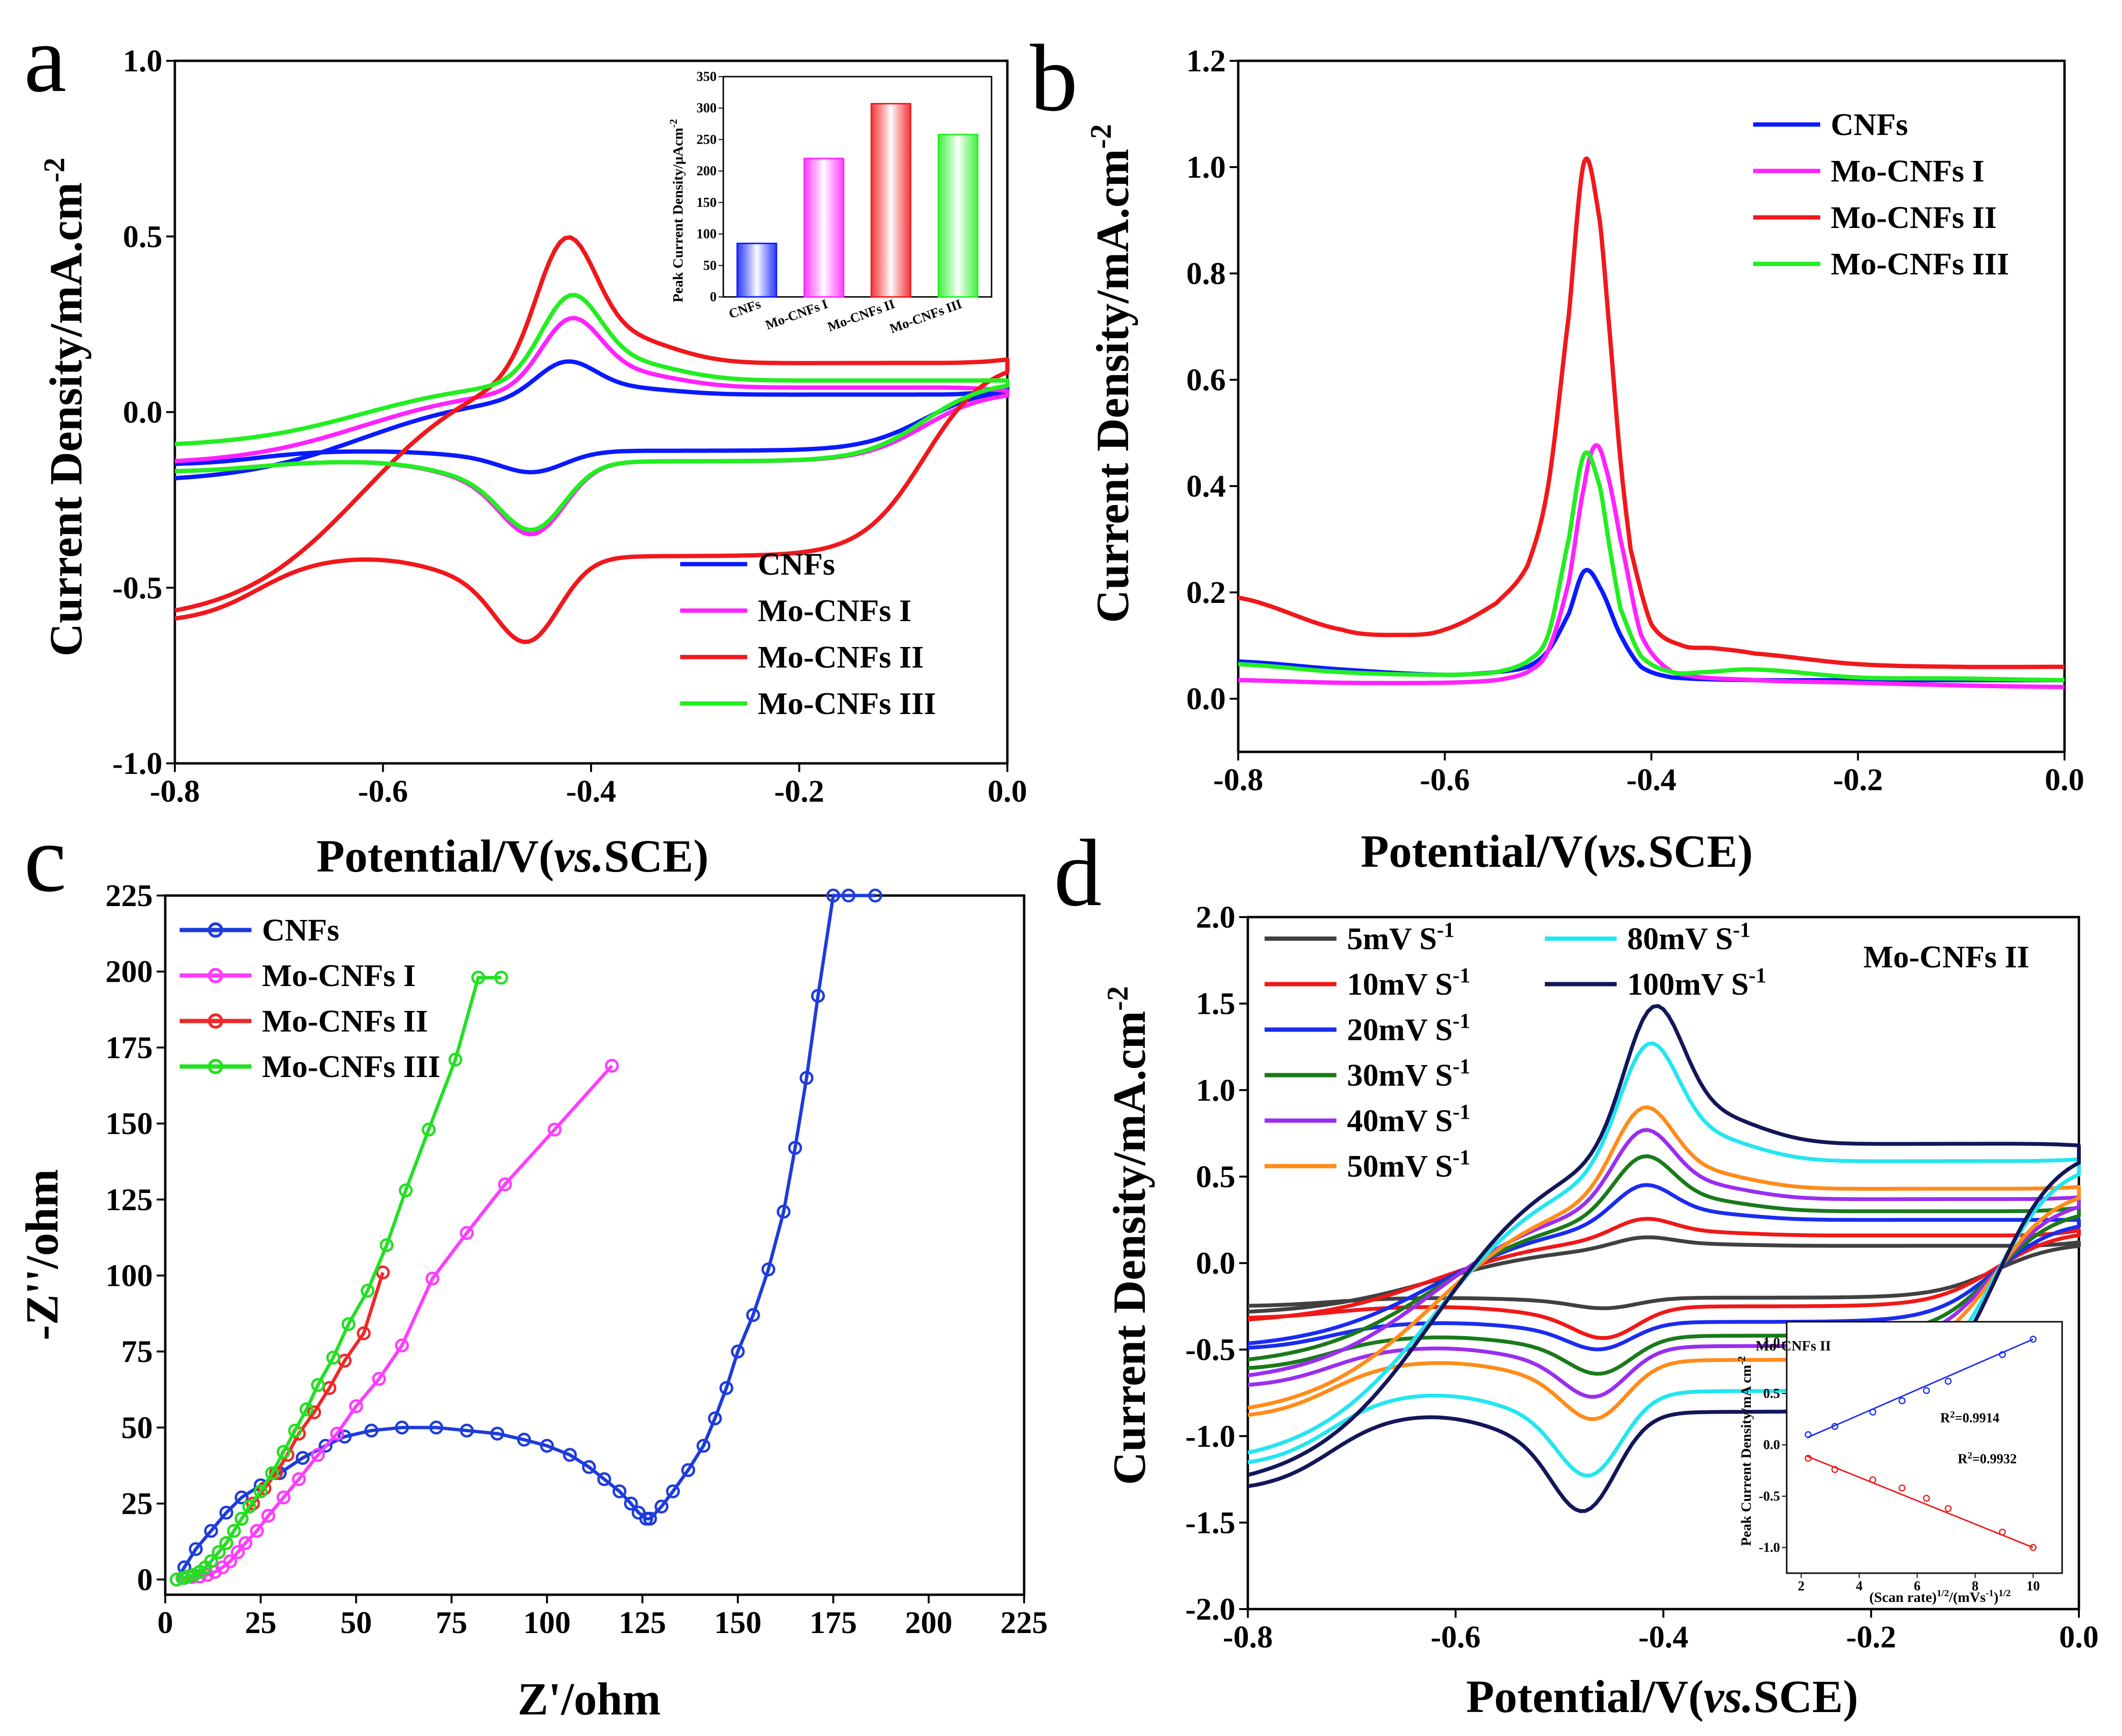 The width and height of the screenshot is (2122, 1736). Describe the element at coordinates (706, 109) in the screenshot. I see `inset-a-y-tick-label: 300` at that location.